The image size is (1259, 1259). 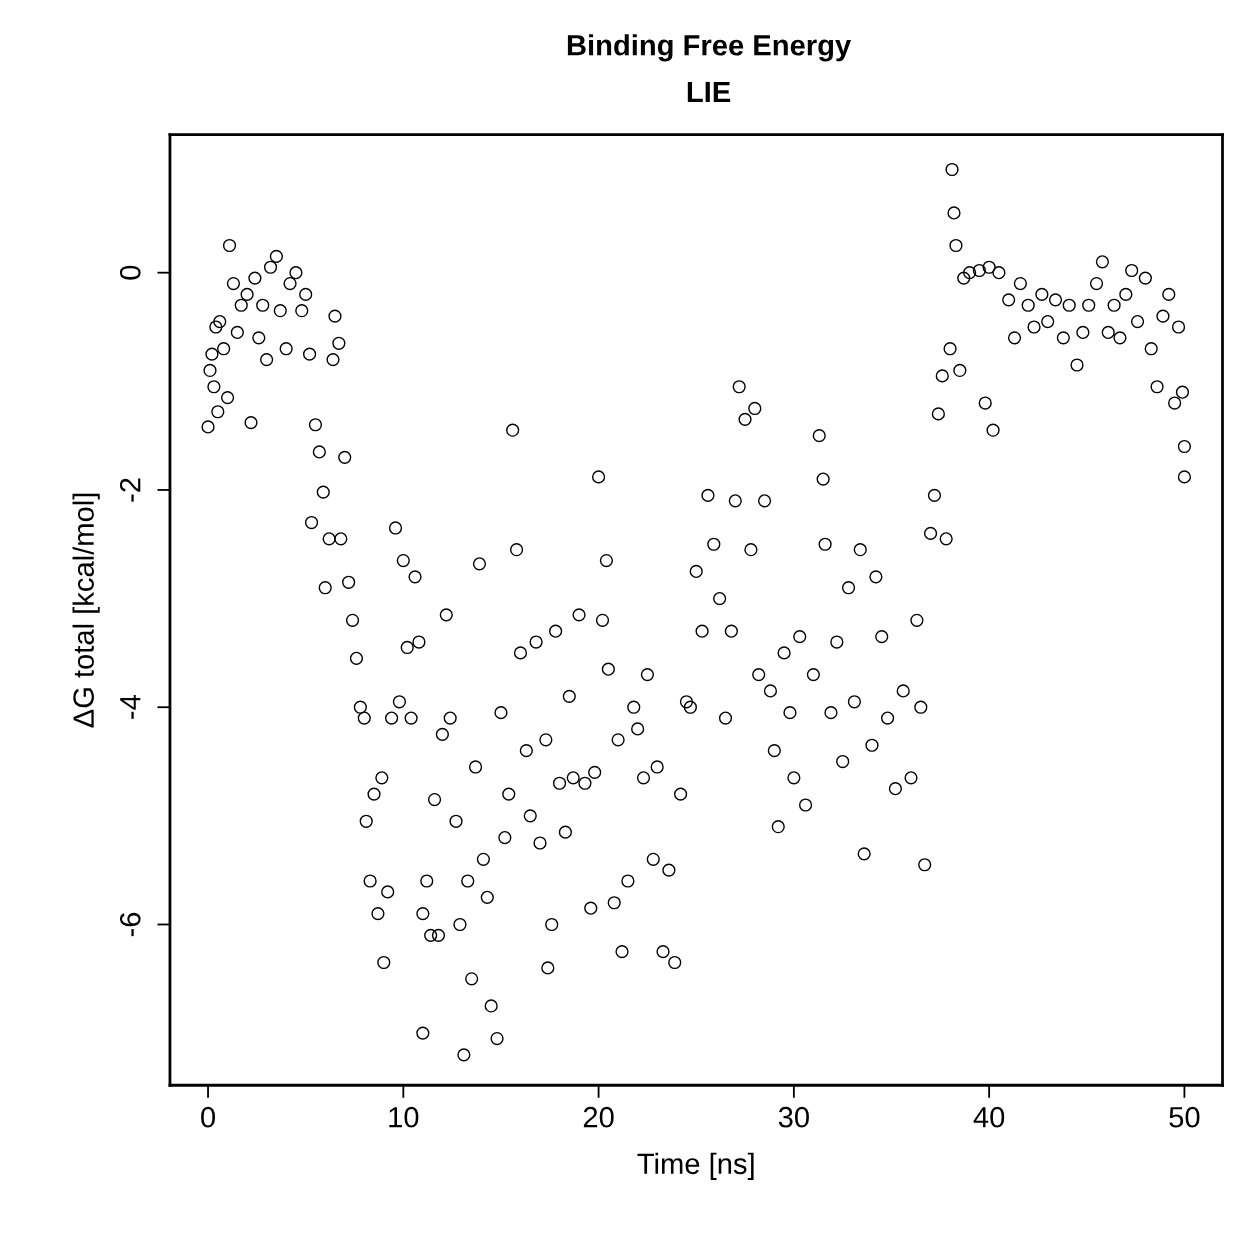 What do you see at coordinates (404, 1117) in the screenshot?
I see `x-tick-label: 10` at bounding box center [404, 1117].